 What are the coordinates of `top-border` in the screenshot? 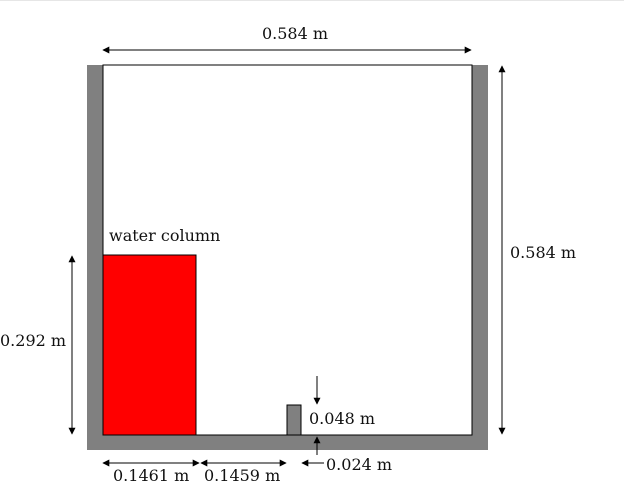 It's located at (312, 0).